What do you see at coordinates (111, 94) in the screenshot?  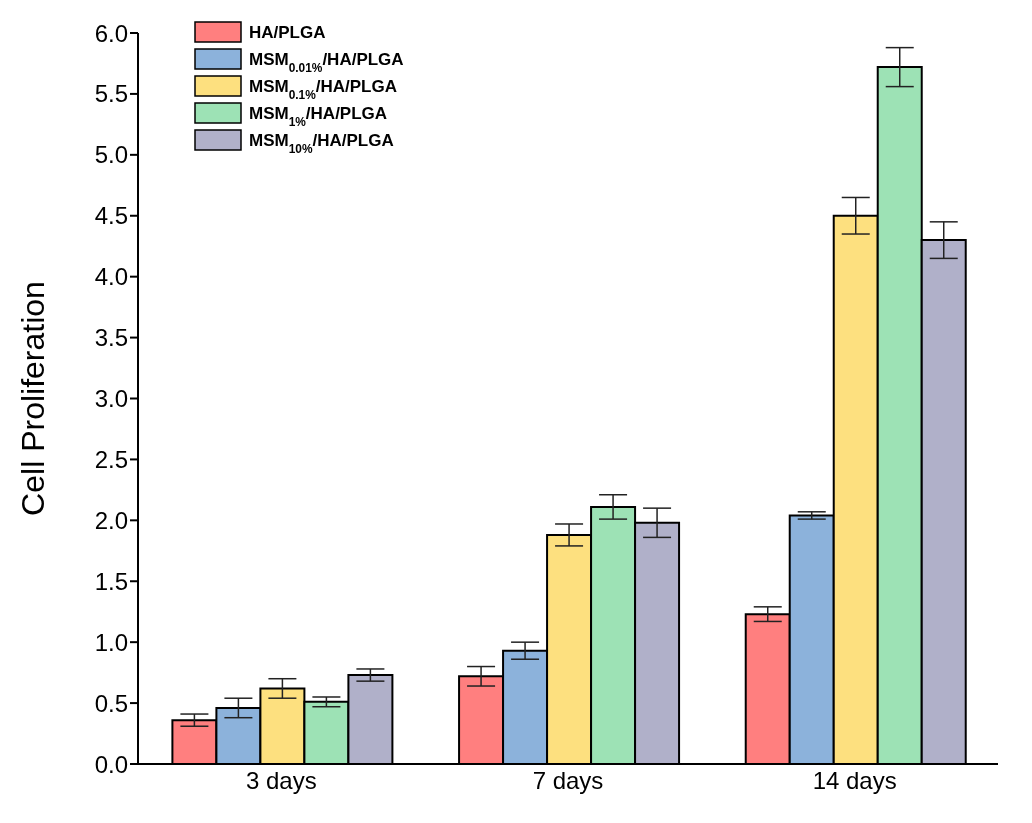 I see `y-tick-label: 5.5` at bounding box center [111, 94].